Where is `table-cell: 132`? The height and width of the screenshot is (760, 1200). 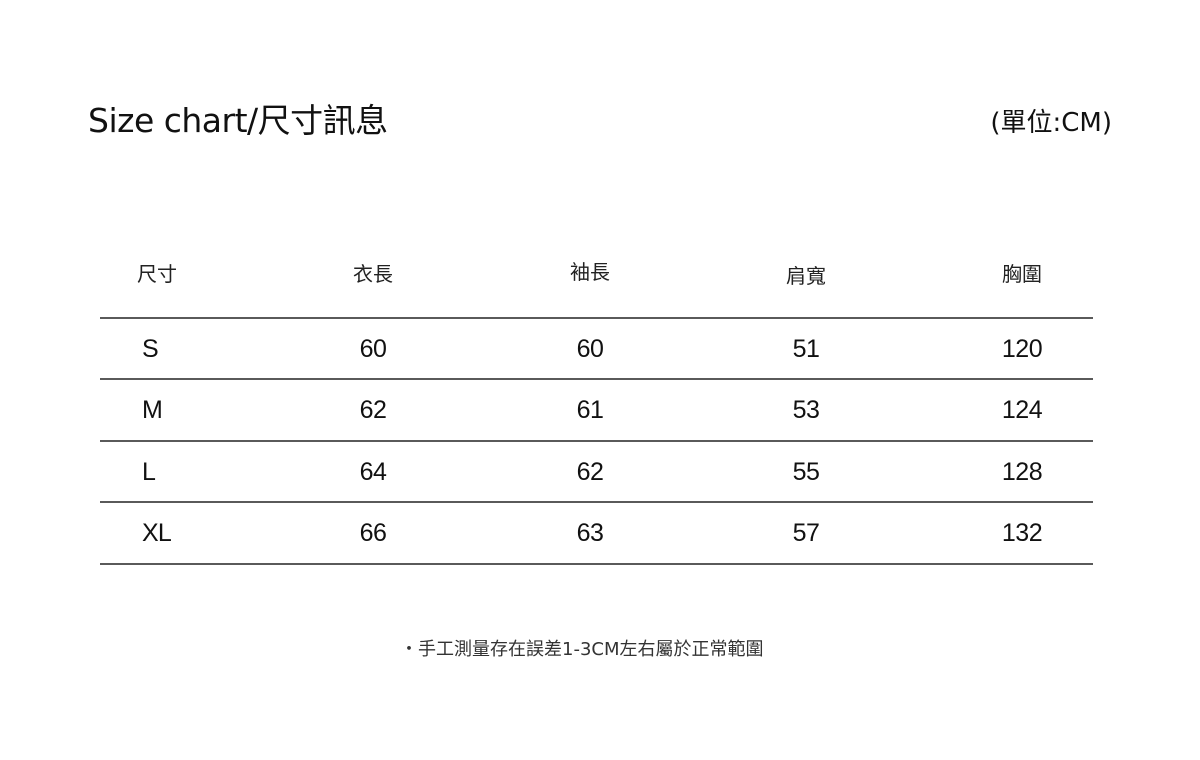
table-cell: 132 is located at coordinates (1022, 533).